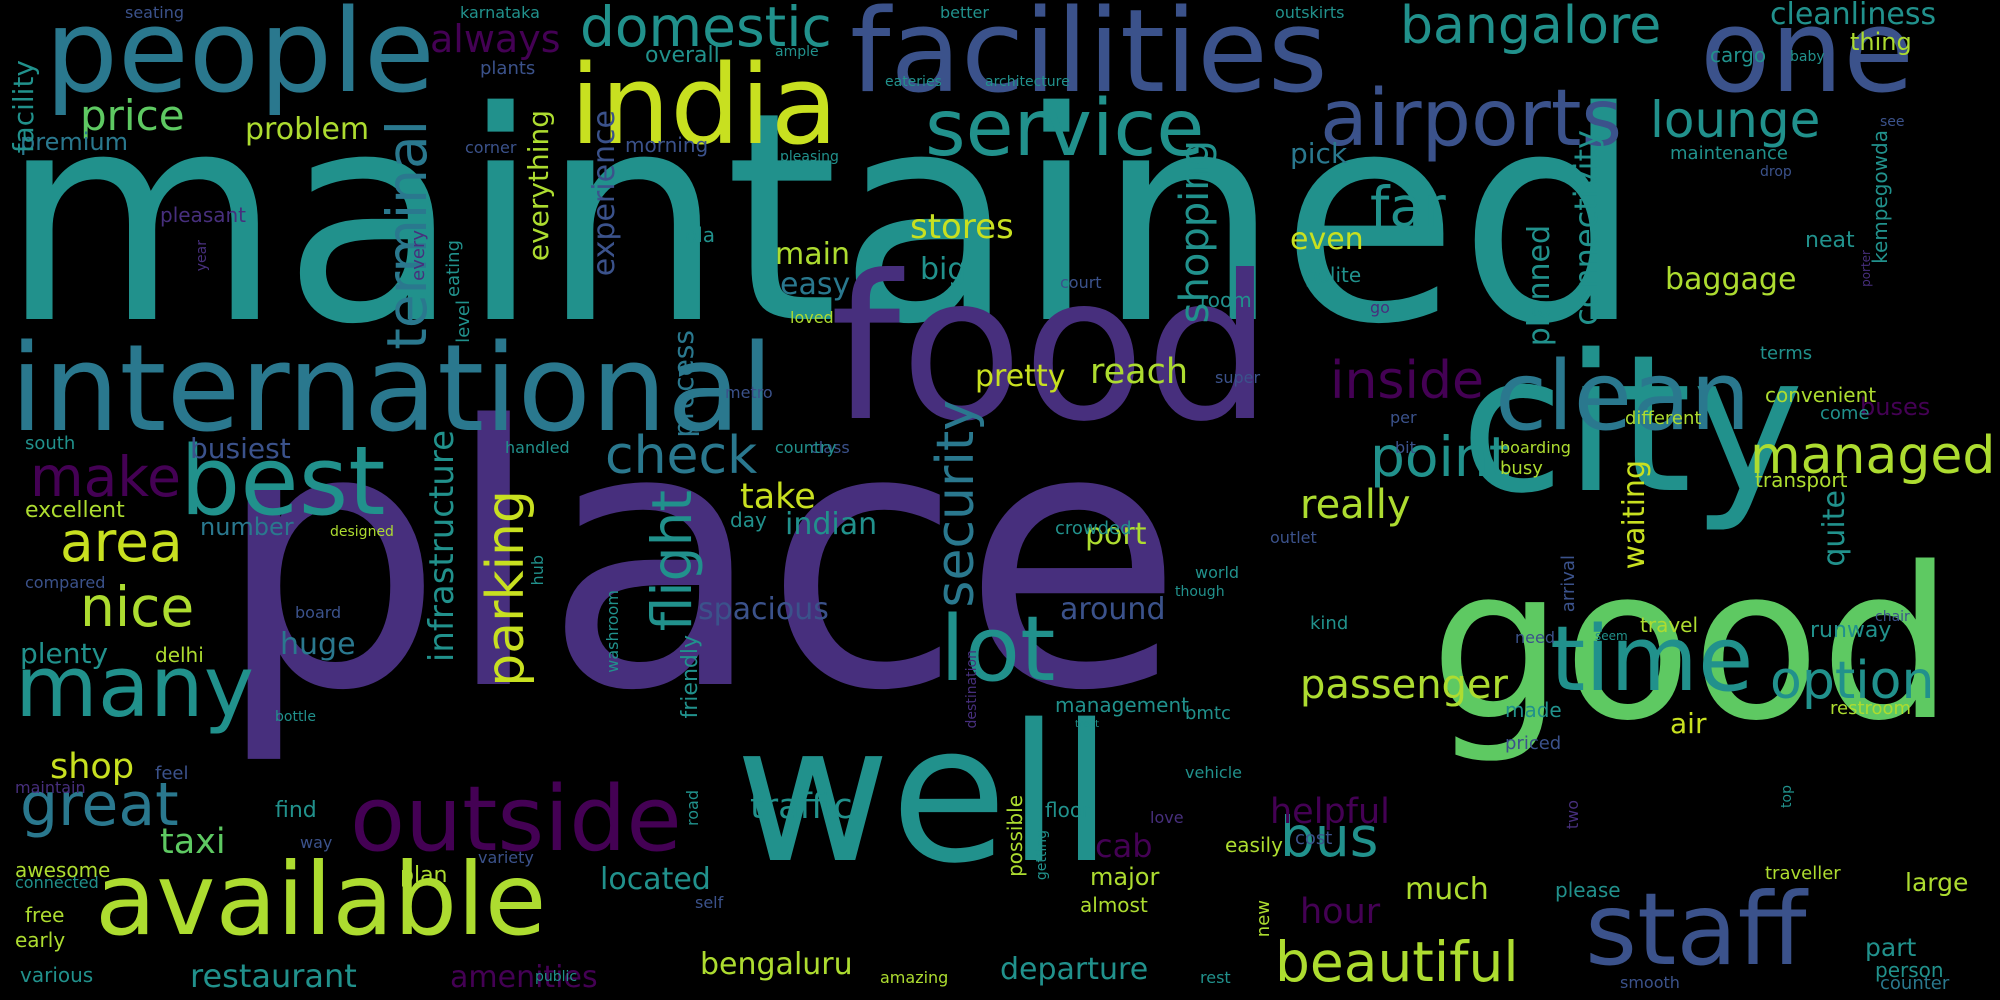 The width and height of the screenshot is (2000, 1000). I want to click on word-check: check, so click(681, 456).